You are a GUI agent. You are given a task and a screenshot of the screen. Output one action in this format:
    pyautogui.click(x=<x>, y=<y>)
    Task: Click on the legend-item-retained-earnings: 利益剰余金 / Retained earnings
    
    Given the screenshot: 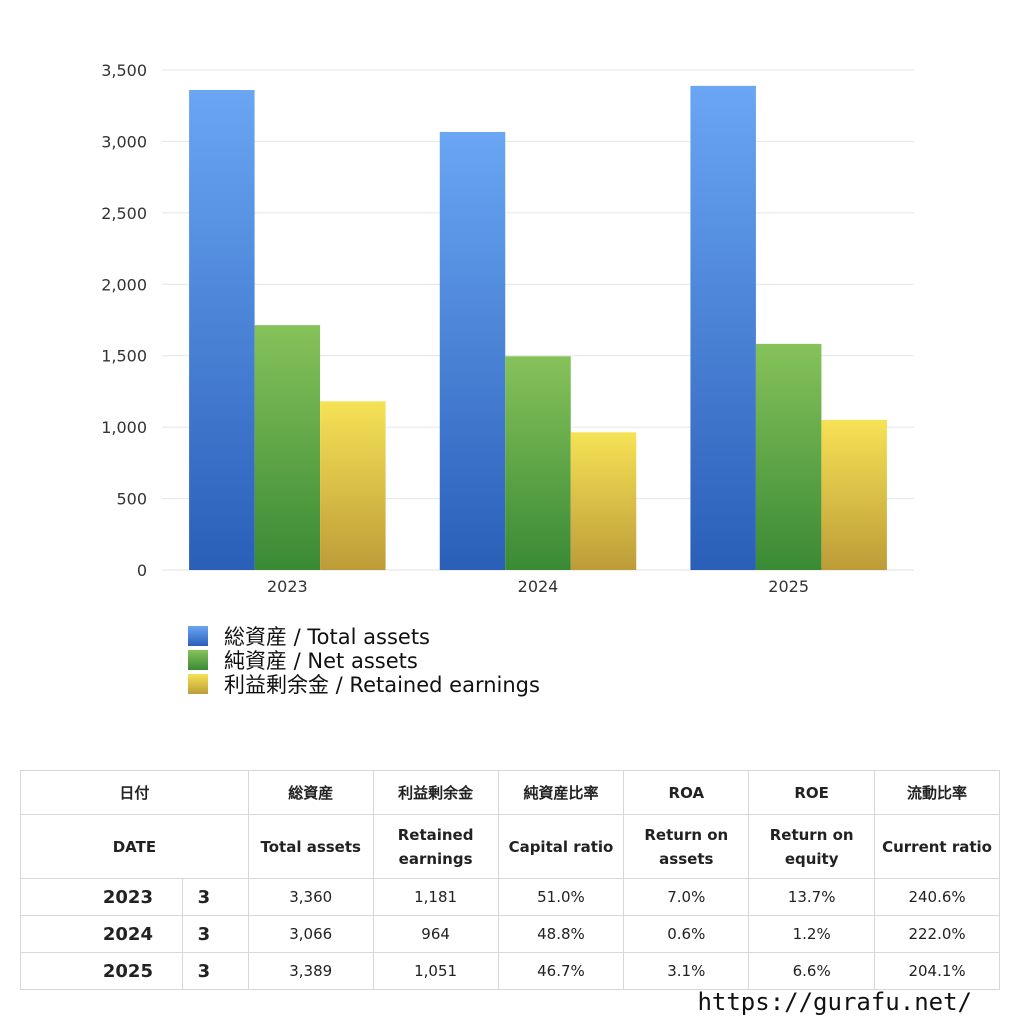 What is the action you would take?
    pyautogui.click(x=364, y=684)
    